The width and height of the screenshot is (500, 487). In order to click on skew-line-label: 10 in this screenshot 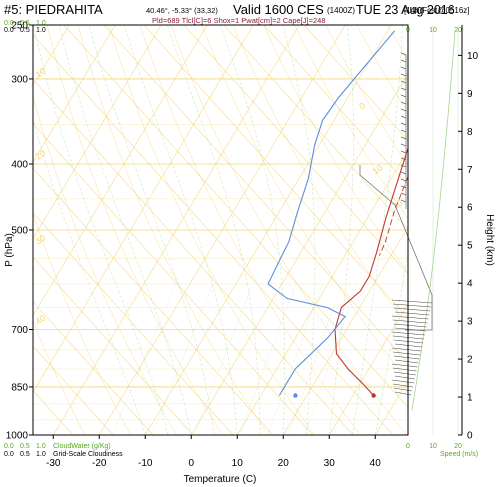, I will do `click(40, 73)`.